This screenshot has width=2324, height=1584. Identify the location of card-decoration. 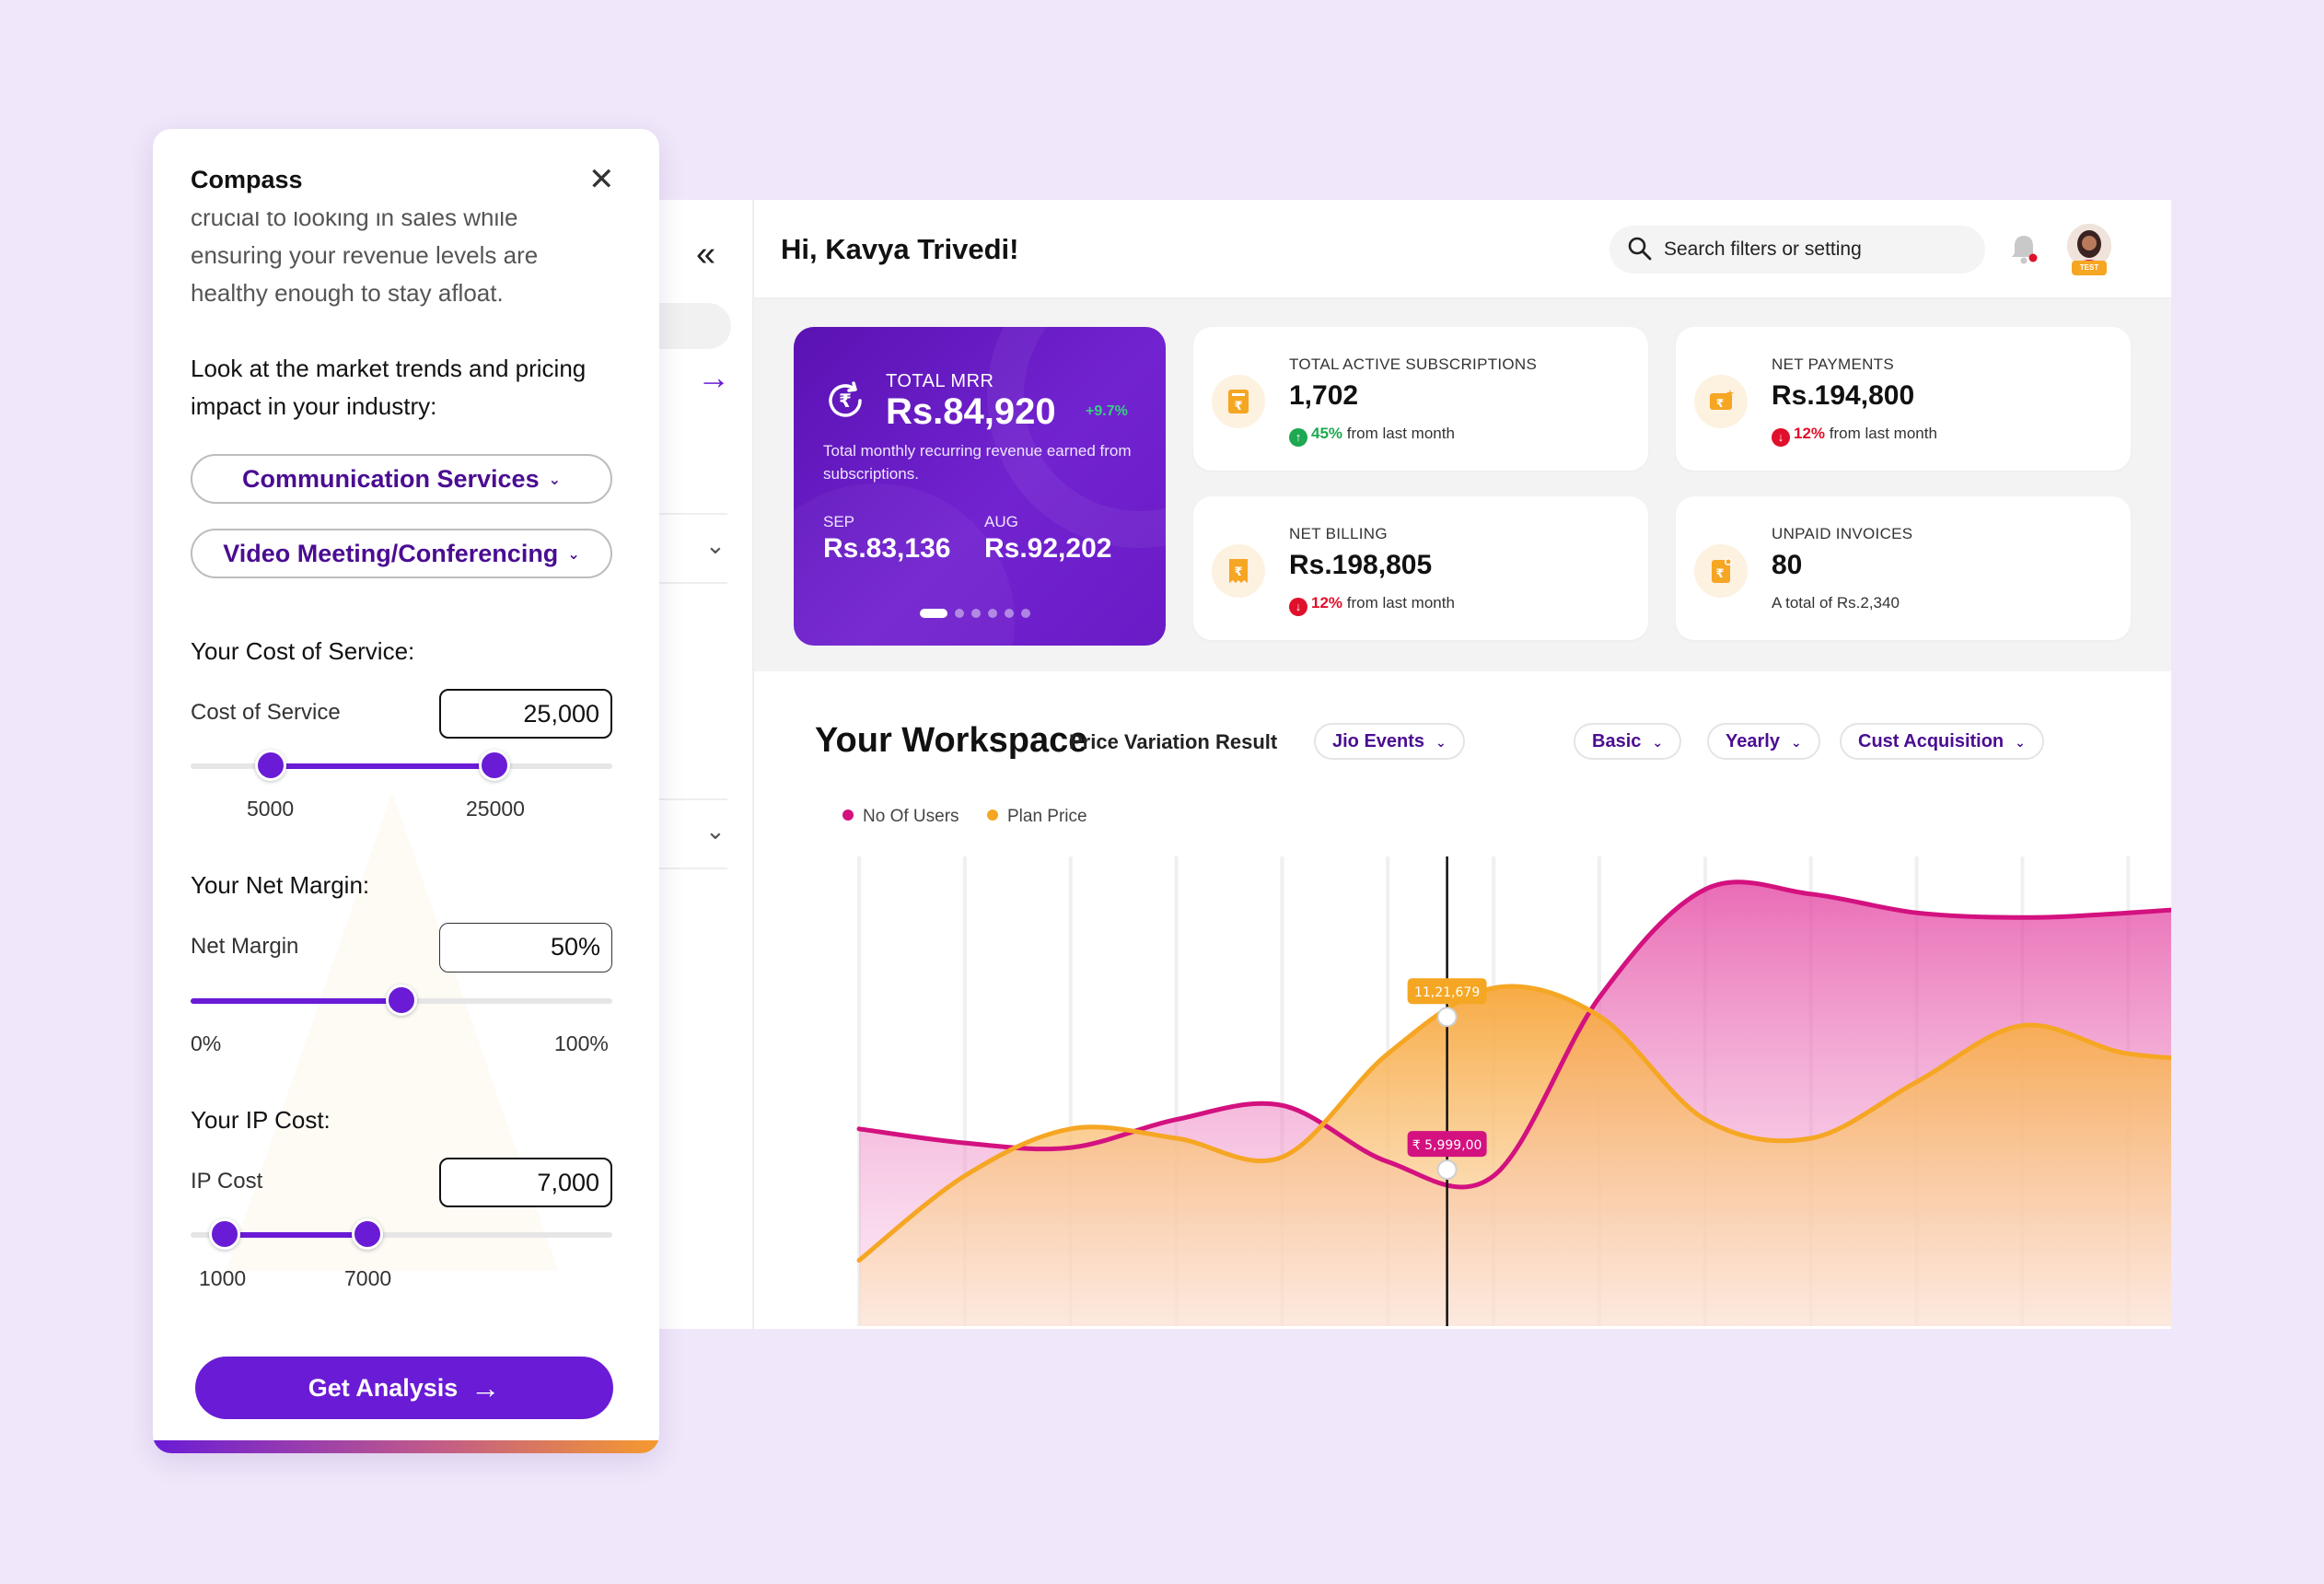
(905, 564).